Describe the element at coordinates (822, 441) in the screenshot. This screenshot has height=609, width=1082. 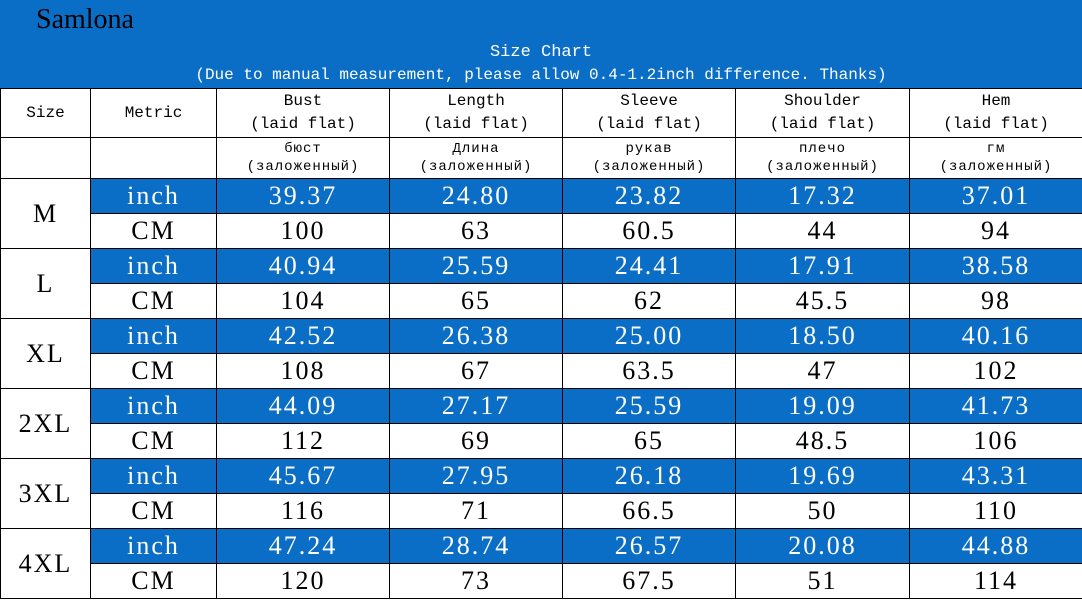
I see `cm-value: 48.5` at that location.